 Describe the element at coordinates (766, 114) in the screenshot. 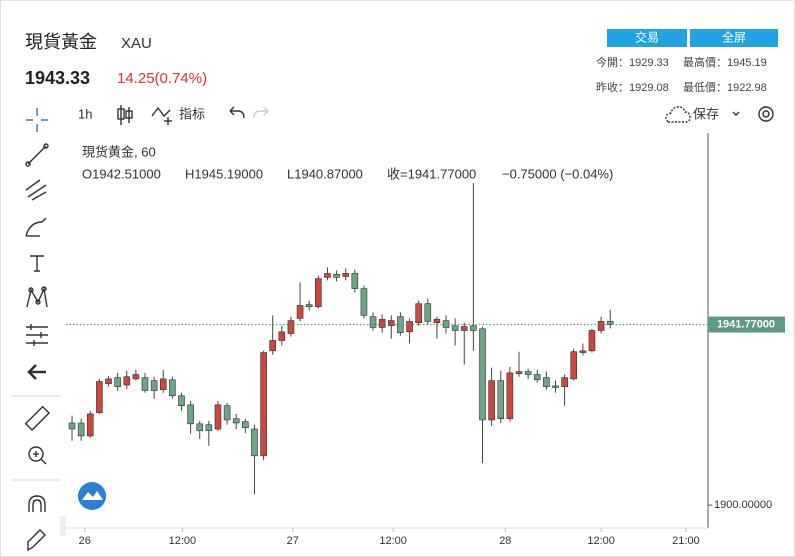

I see `settings` at that location.